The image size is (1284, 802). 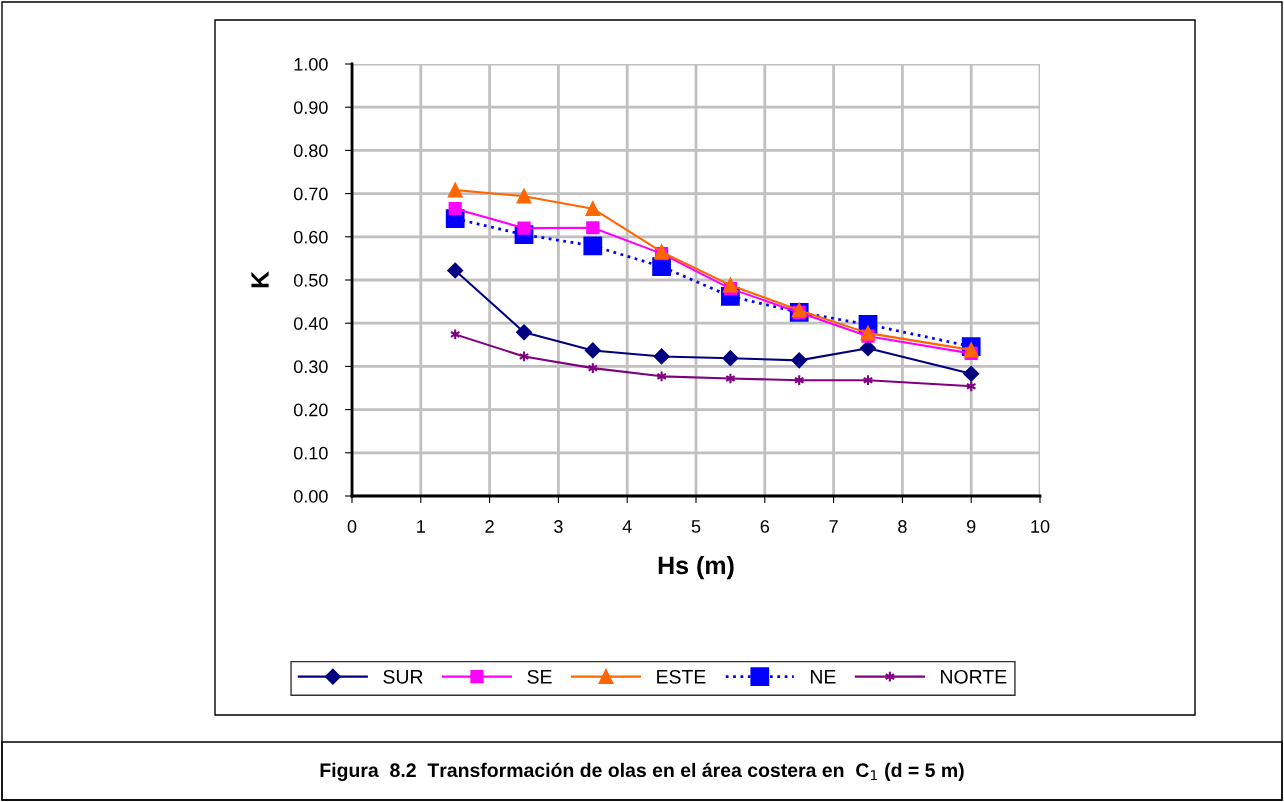 I want to click on y-axis-title: K, so click(x=260, y=279).